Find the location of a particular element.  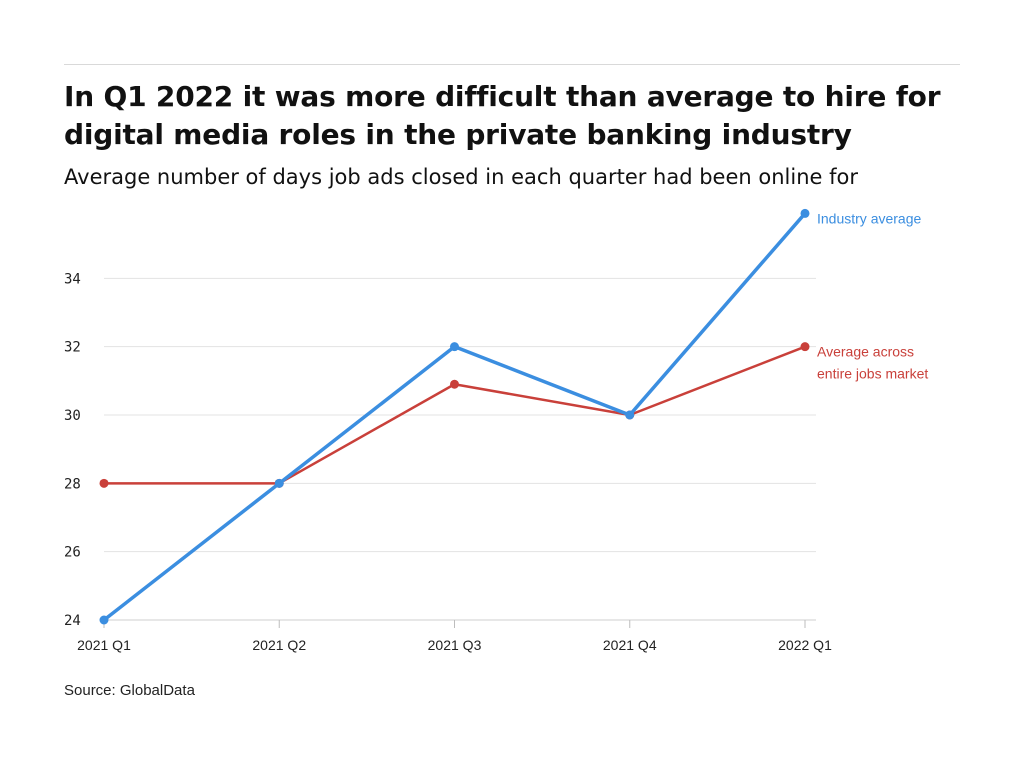

y-tick-label: 28 is located at coordinates (72, 484).